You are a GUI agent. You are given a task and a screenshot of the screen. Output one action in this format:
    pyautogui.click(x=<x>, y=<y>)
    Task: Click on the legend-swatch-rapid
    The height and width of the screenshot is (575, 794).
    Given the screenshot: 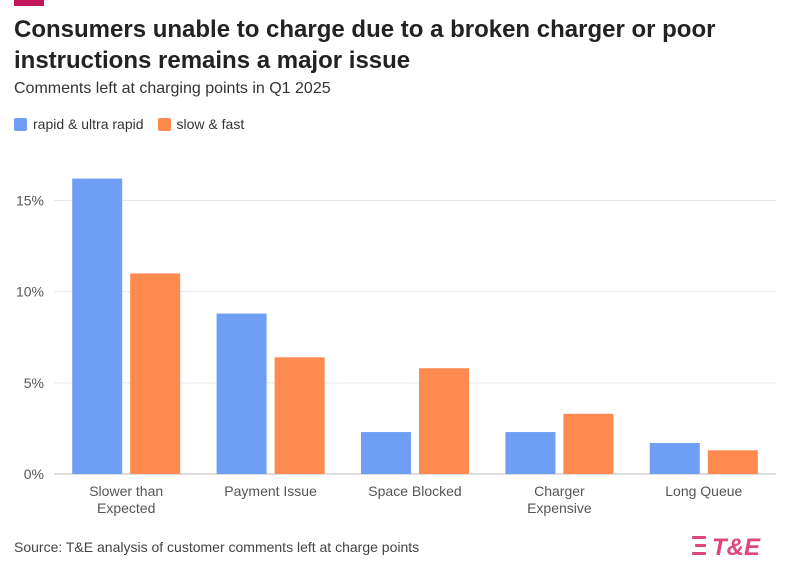 What is the action you would take?
    pyautogui.click(x=20, y=124)
    